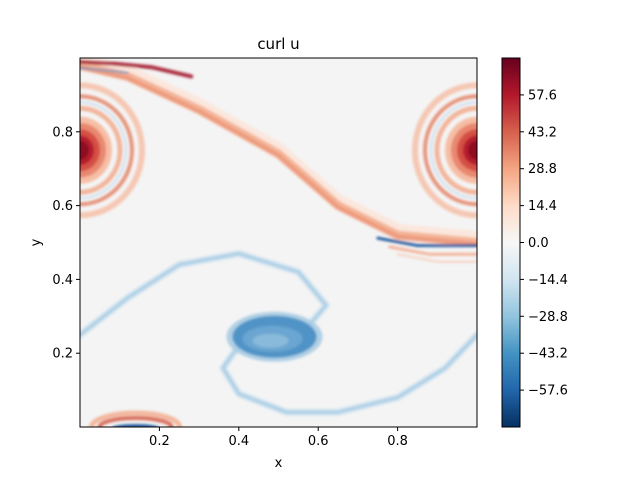 This screenshot has height=480, width=640. Describe the element at coordinates (62, 280) in the screenshot. I see `y-tick-label: 0.4` at that location.